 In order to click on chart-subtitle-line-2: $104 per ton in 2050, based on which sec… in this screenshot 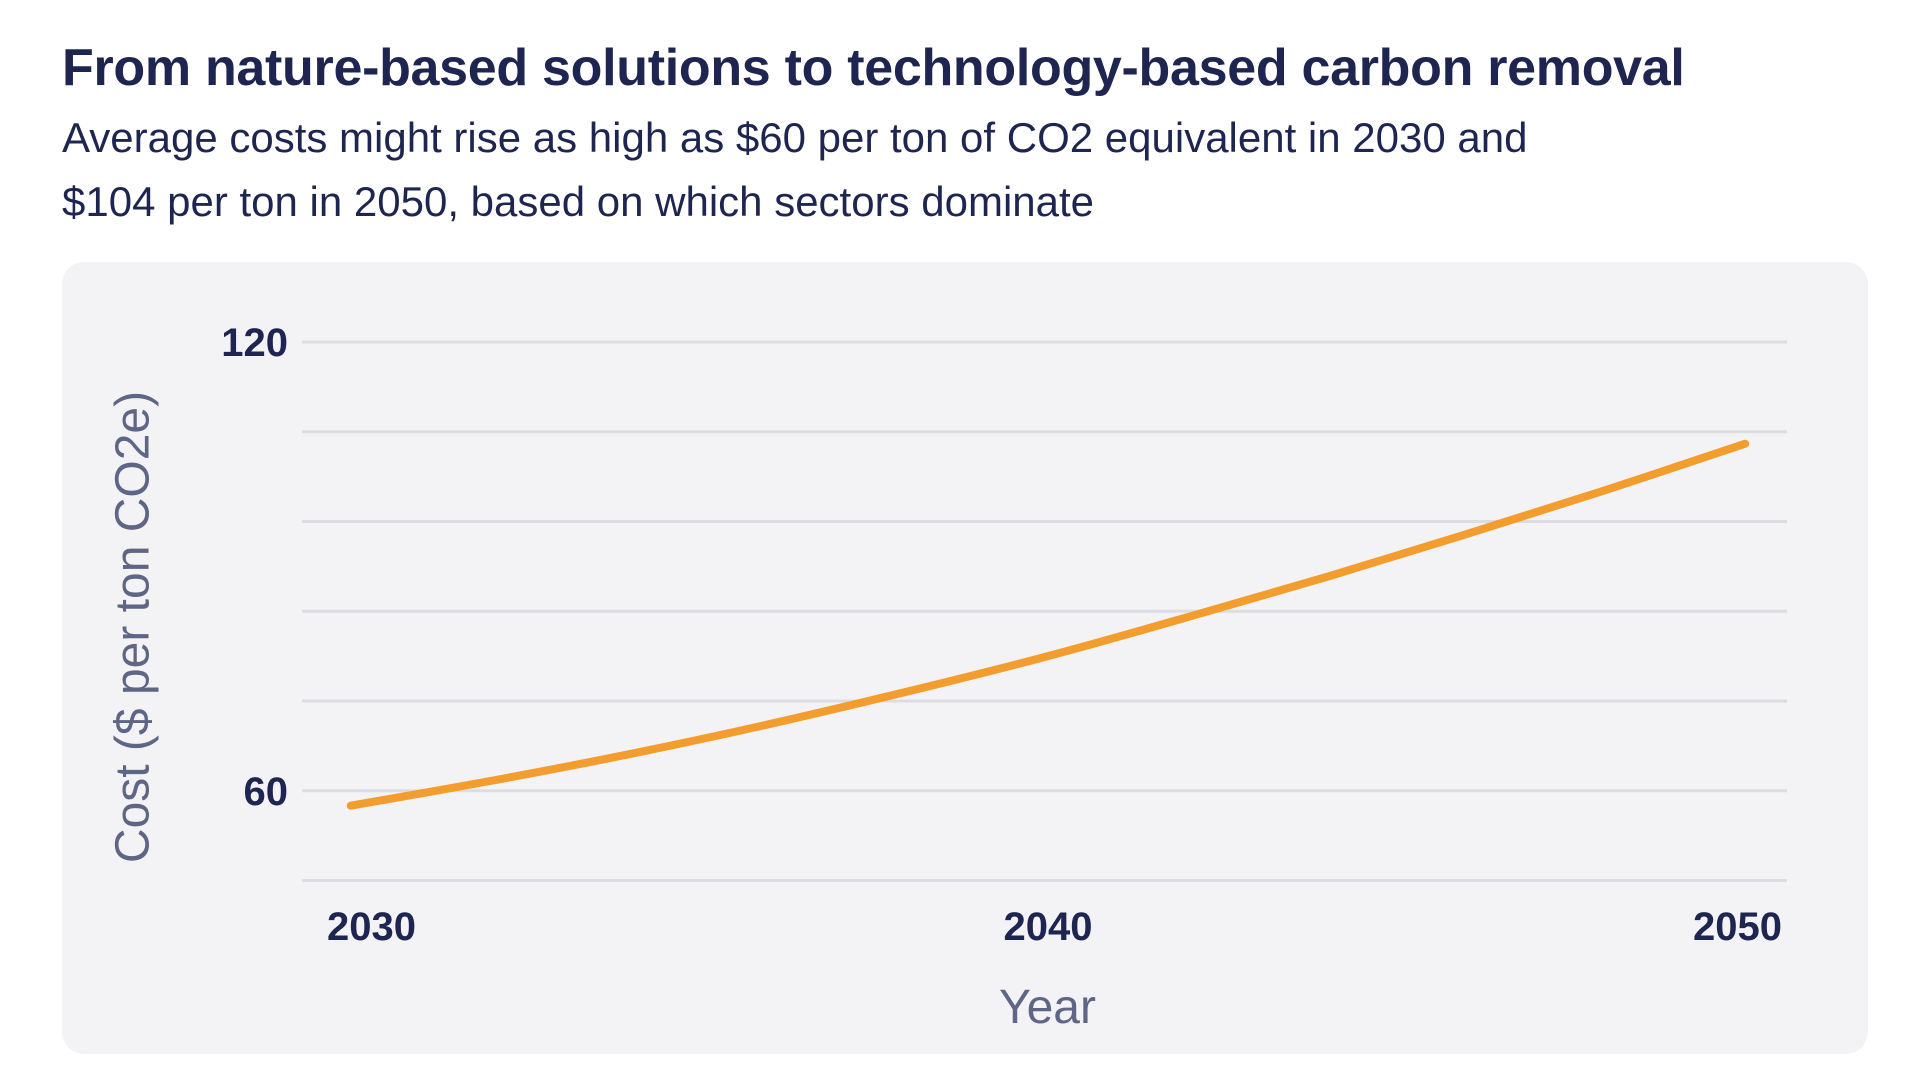, I will do `click(578, 201)`.